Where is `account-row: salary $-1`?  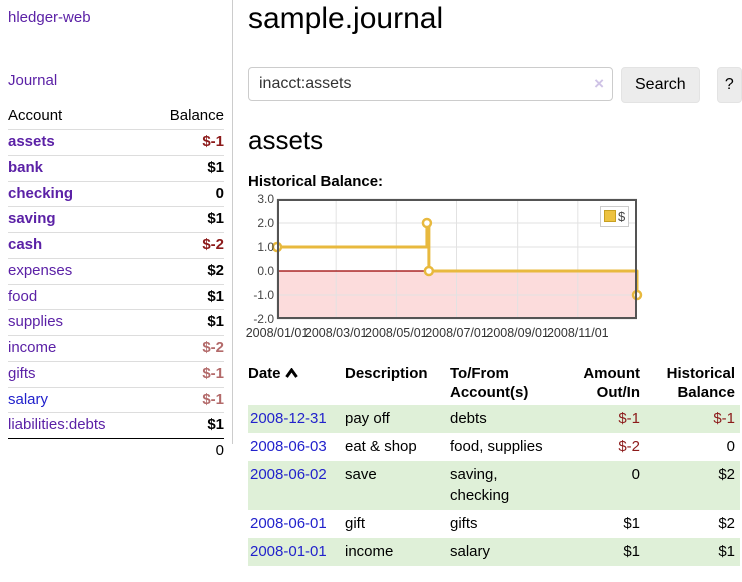 account-row: salary $-1 is located at coordinates (116, 399).